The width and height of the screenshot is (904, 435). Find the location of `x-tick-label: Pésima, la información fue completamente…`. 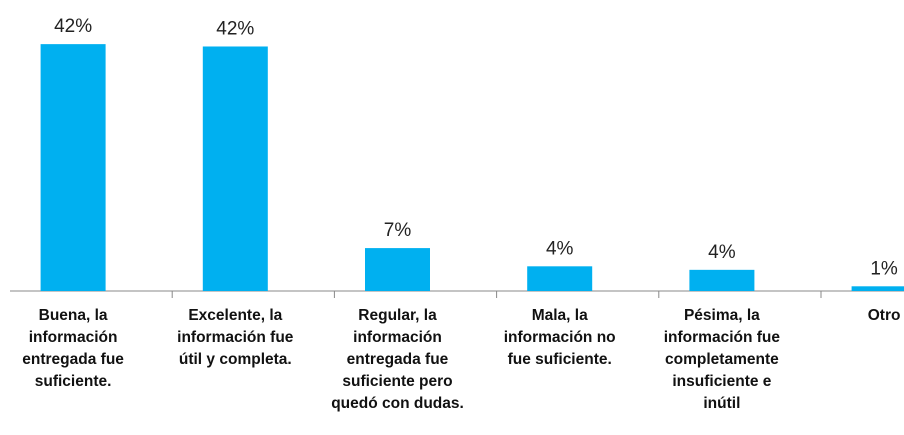

x-tick-label: Pésima, la información fue completamente… is located at coordinates (722, 359).